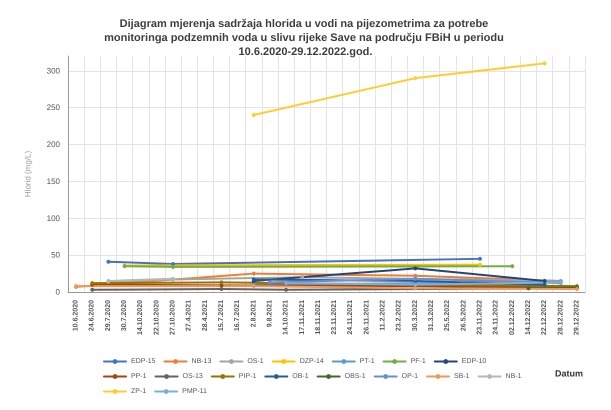  What do you see at coordinates (53, 181) in the screenshot?
I see `y-tick-label: 150` at bounding box center [53, 181].